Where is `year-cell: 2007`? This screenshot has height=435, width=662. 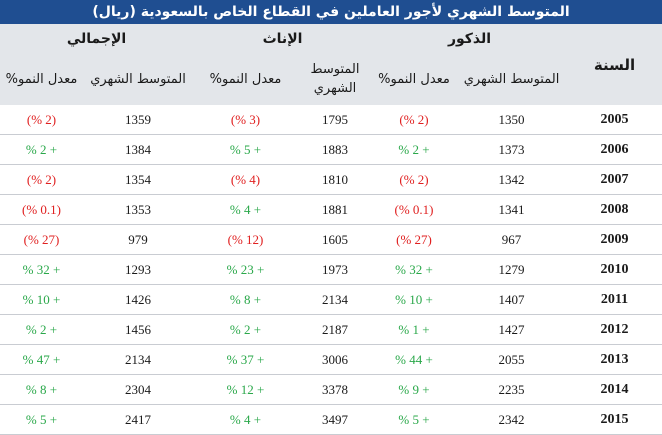
year-cell: 2007 is located at coordinates (614, 179).